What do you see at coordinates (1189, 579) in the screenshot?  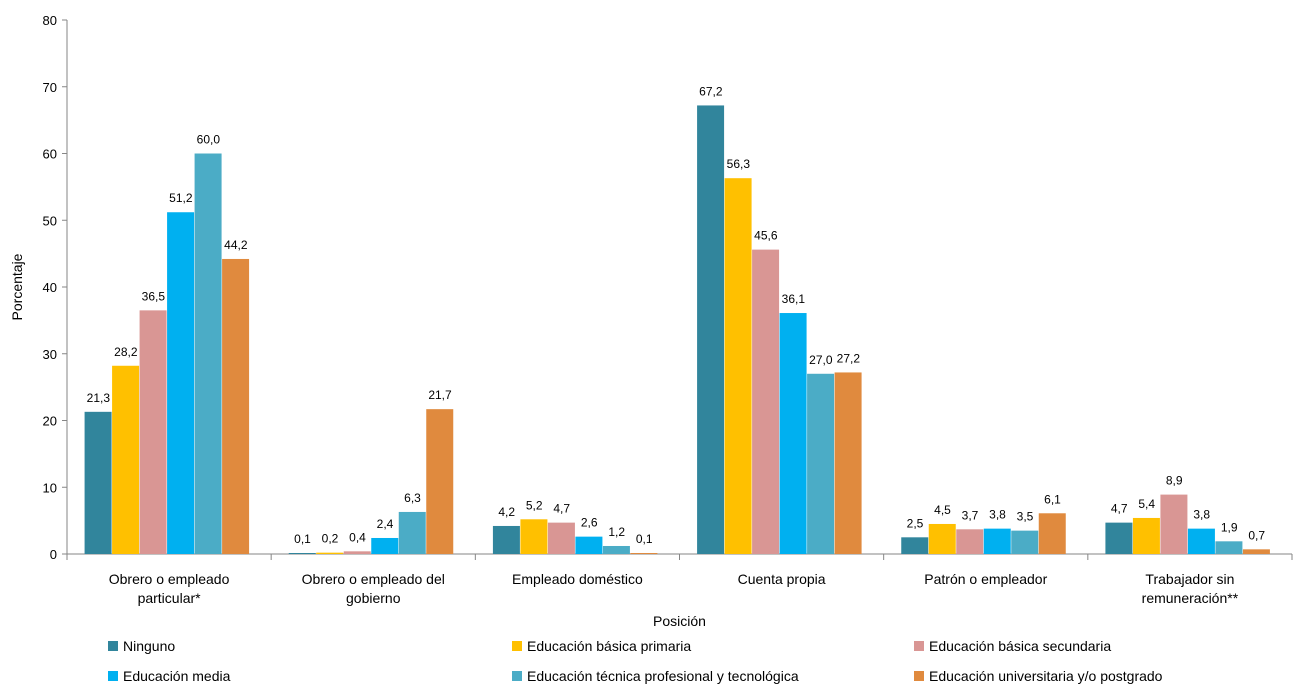 I see `x-category-label: Trabajador sin` at bounding box center [1189, 579].